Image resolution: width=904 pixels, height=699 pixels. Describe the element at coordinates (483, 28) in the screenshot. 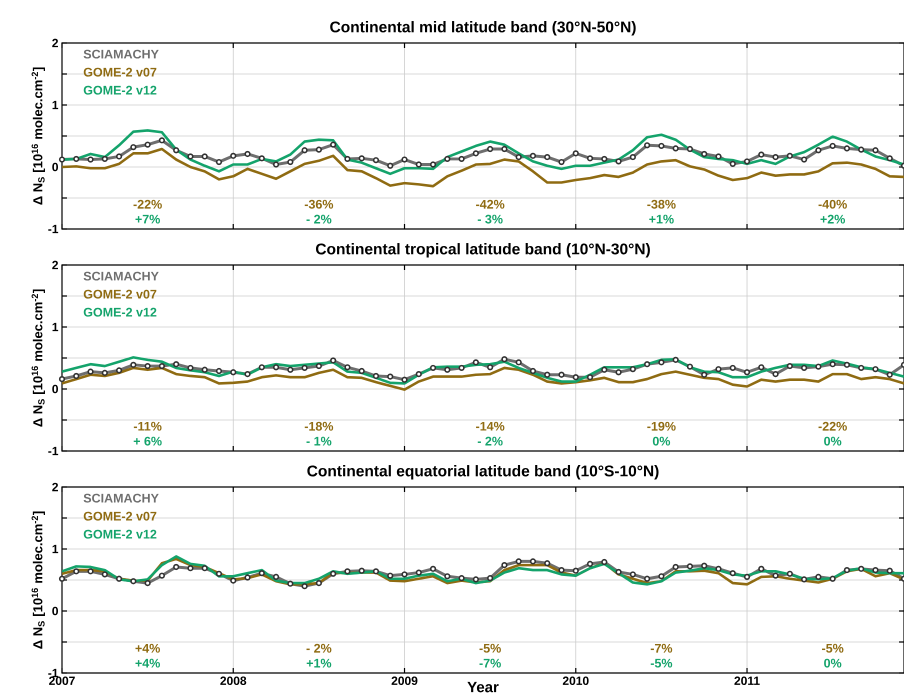

I see `chart-title: Continental mid latitude band (30°N-50°N)` at that location.